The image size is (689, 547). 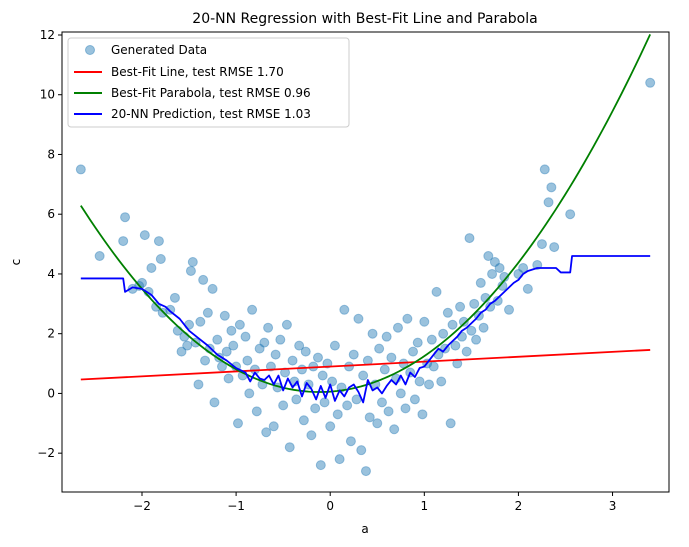 What do you see at coordinates (16, 262) in the screenshot?
I see `y-axis-label: c` at bounding box center [16, 262].